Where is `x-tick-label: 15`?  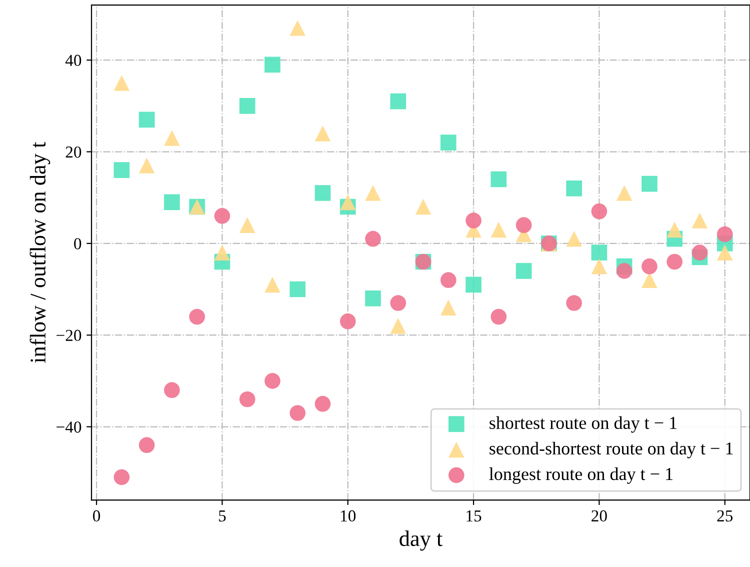 x-tick-label: 15 is located at coordinates (474, 516).